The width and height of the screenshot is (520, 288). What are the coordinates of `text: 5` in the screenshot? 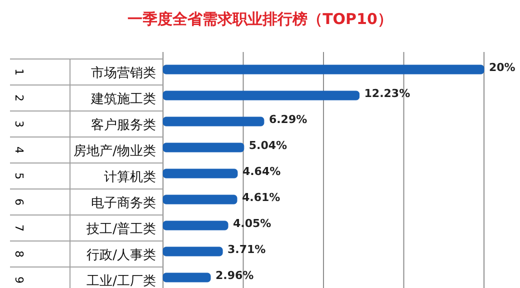 It's located at (19, 176).